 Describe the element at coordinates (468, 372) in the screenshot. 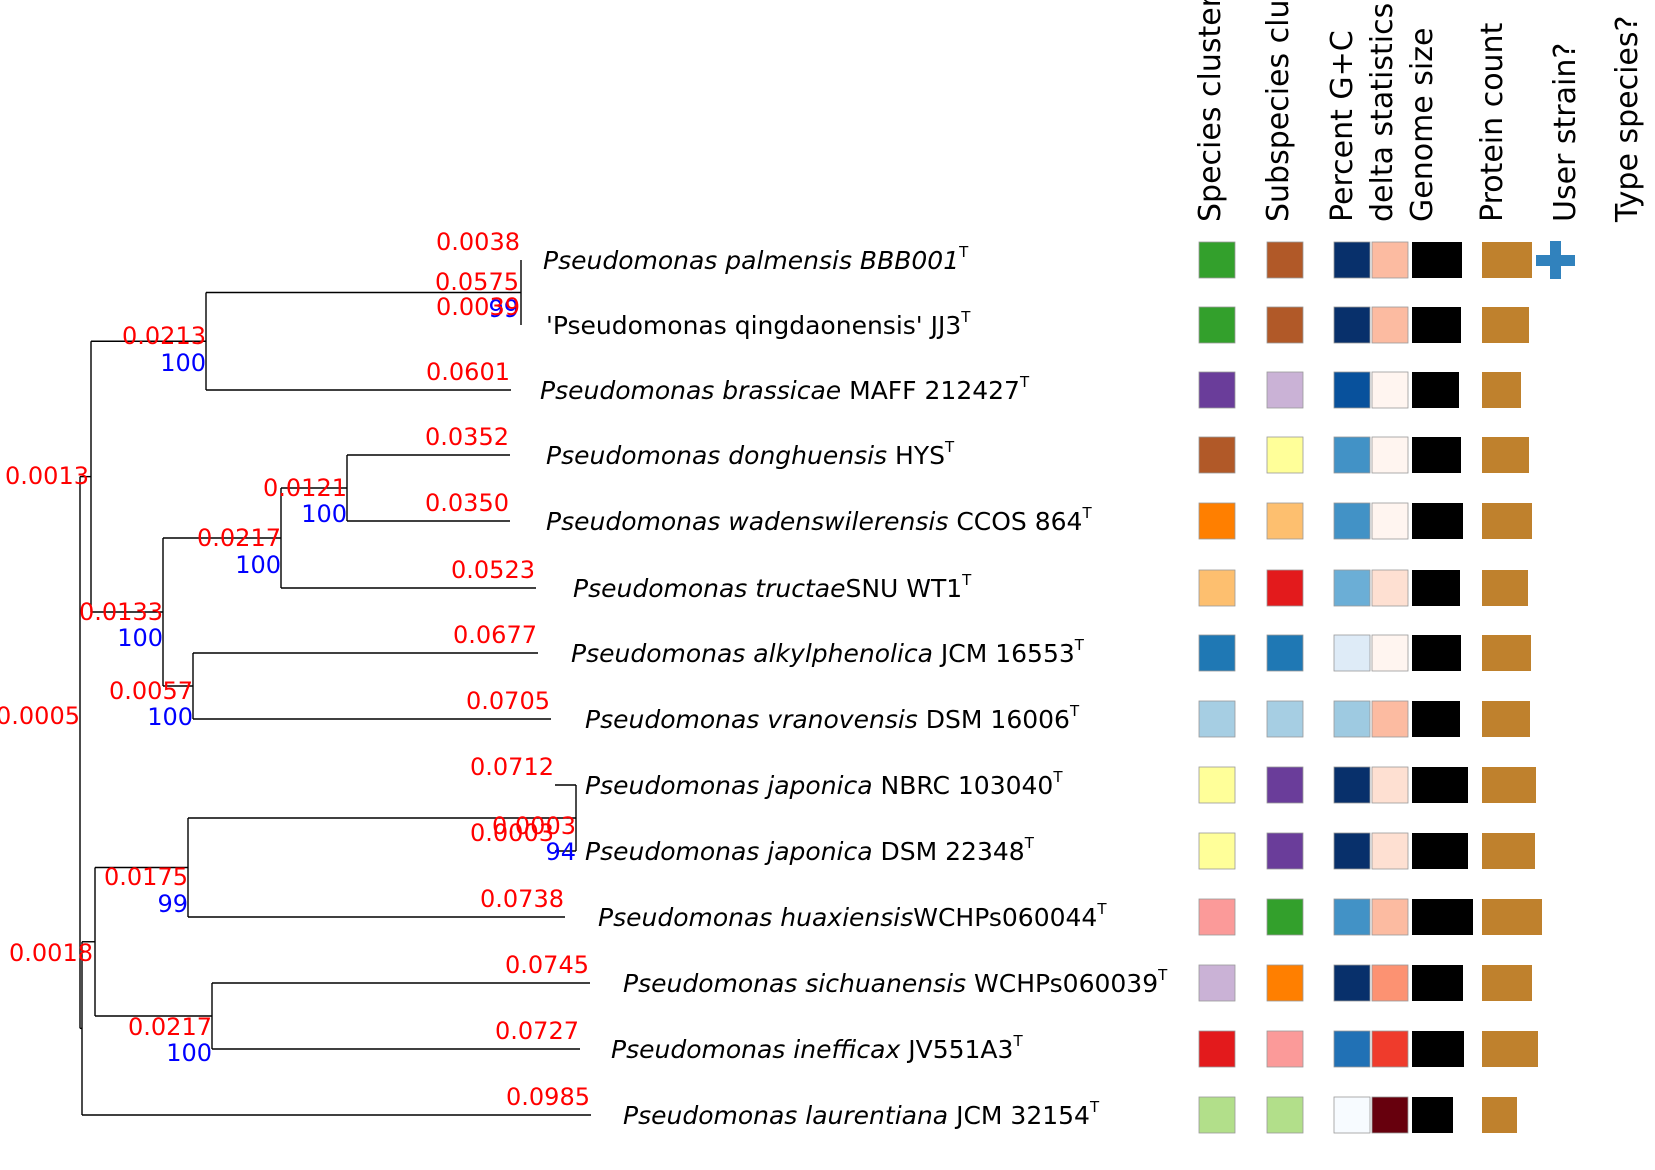

I see `tip-branch-length: 0.0601` at that location.